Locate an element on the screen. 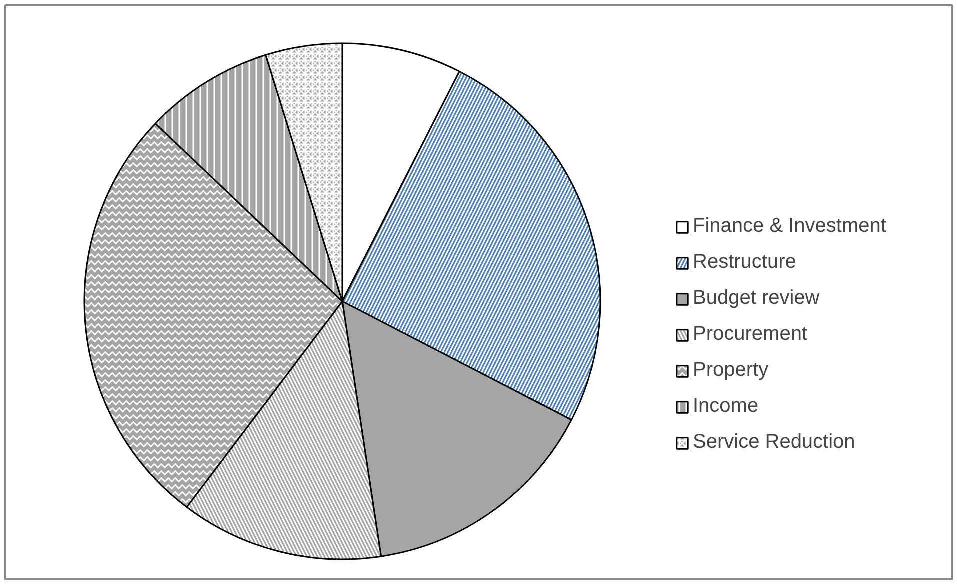  legend-label: Procurement is located at coordinates (750, 334).